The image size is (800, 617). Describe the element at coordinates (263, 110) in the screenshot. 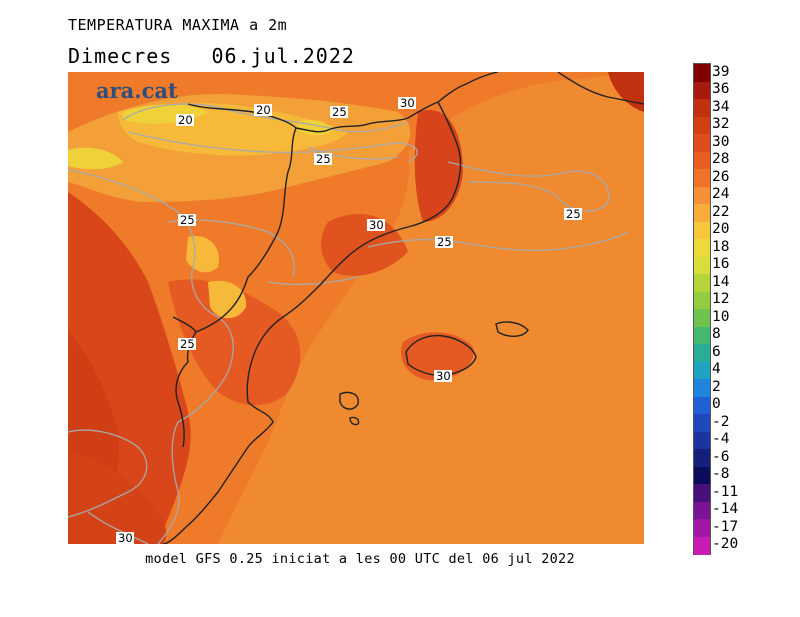

I see `contour-label: 20` at that location.